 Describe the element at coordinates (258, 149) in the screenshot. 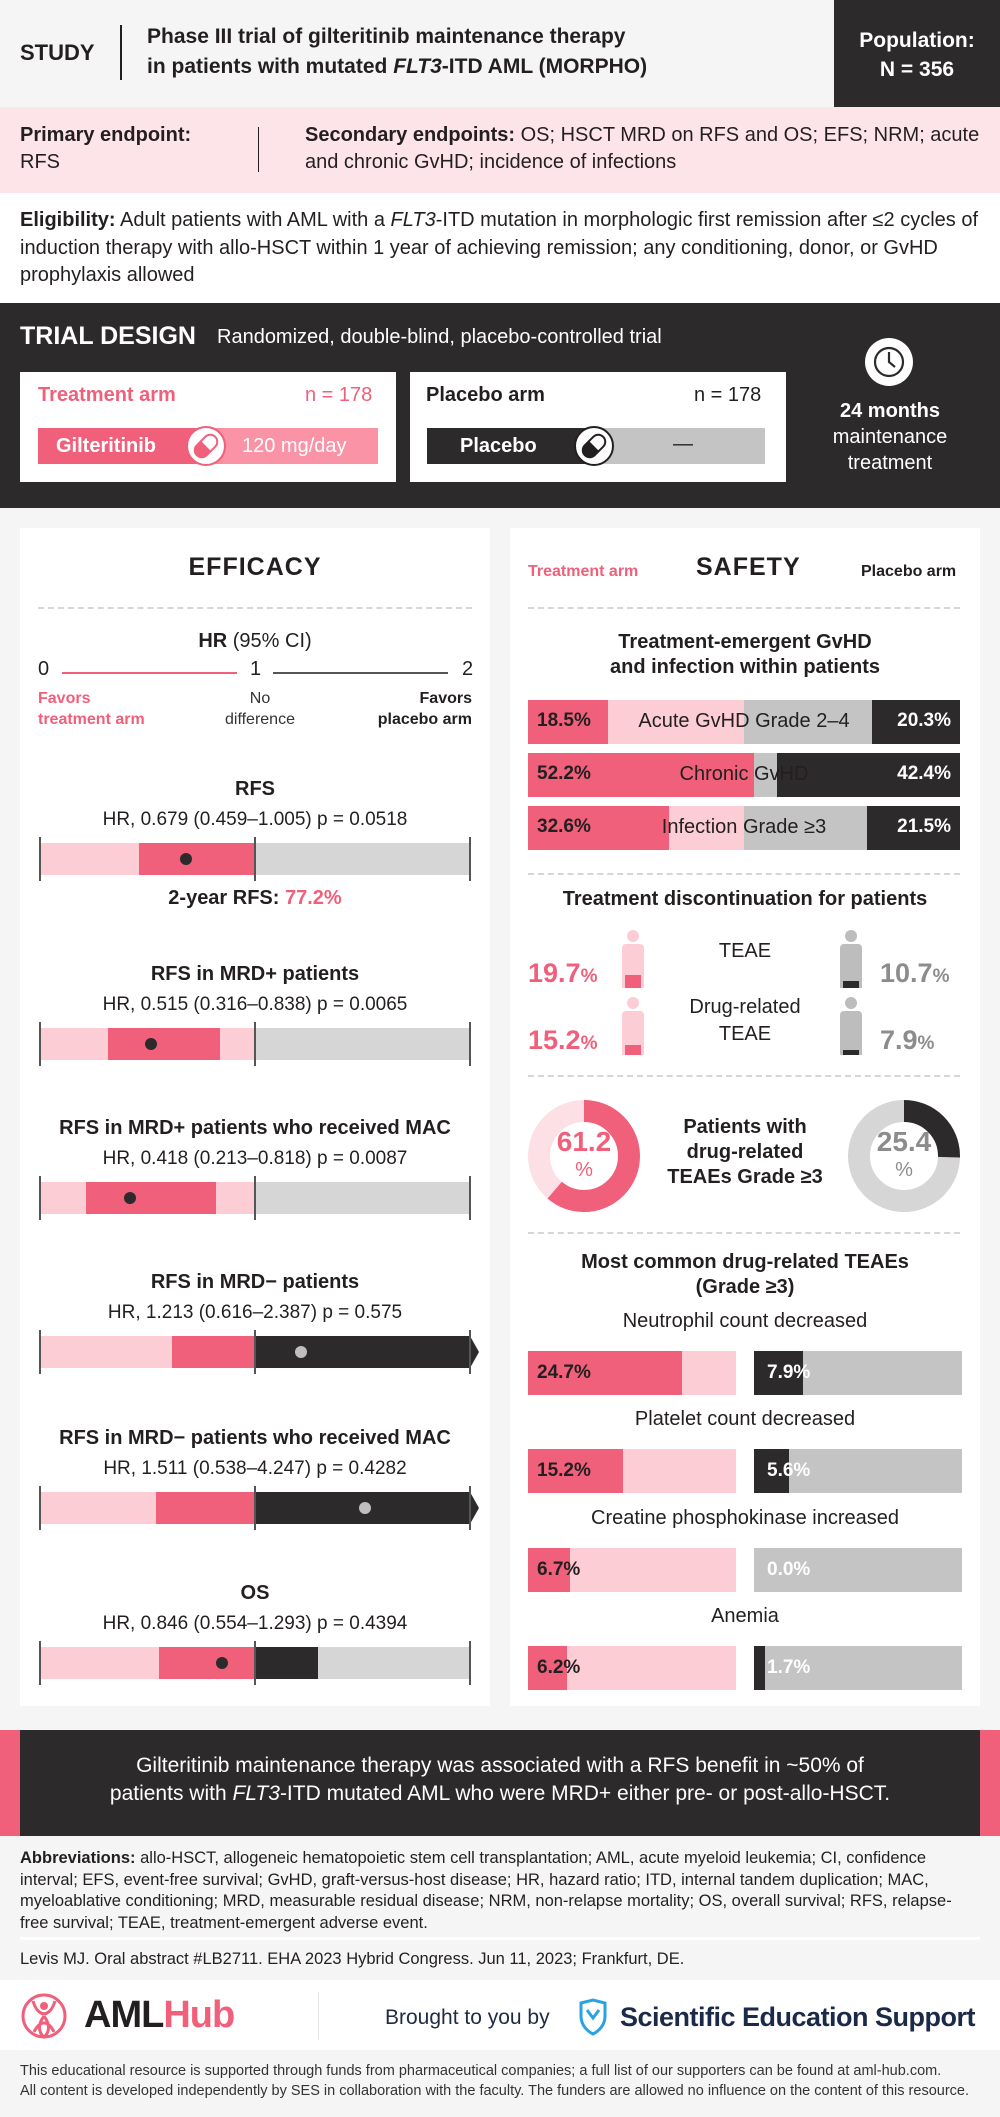

I see `endpoints-divider` at that location.